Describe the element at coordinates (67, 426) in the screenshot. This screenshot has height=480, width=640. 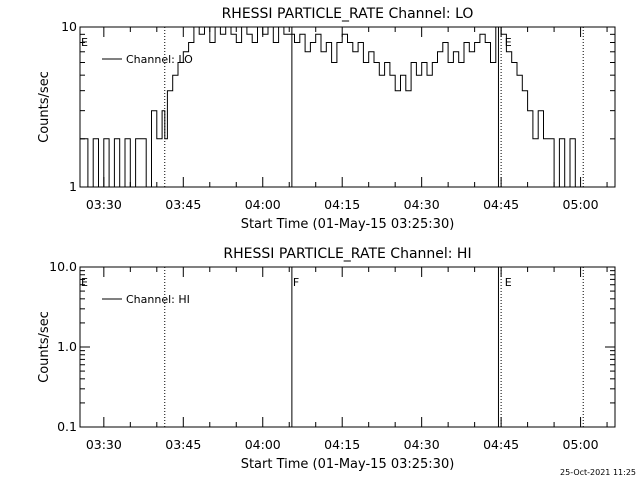
I see `y-tick-label: 0.1` at that location.